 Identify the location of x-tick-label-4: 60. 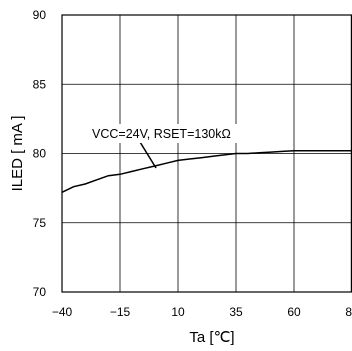
(294, 312).